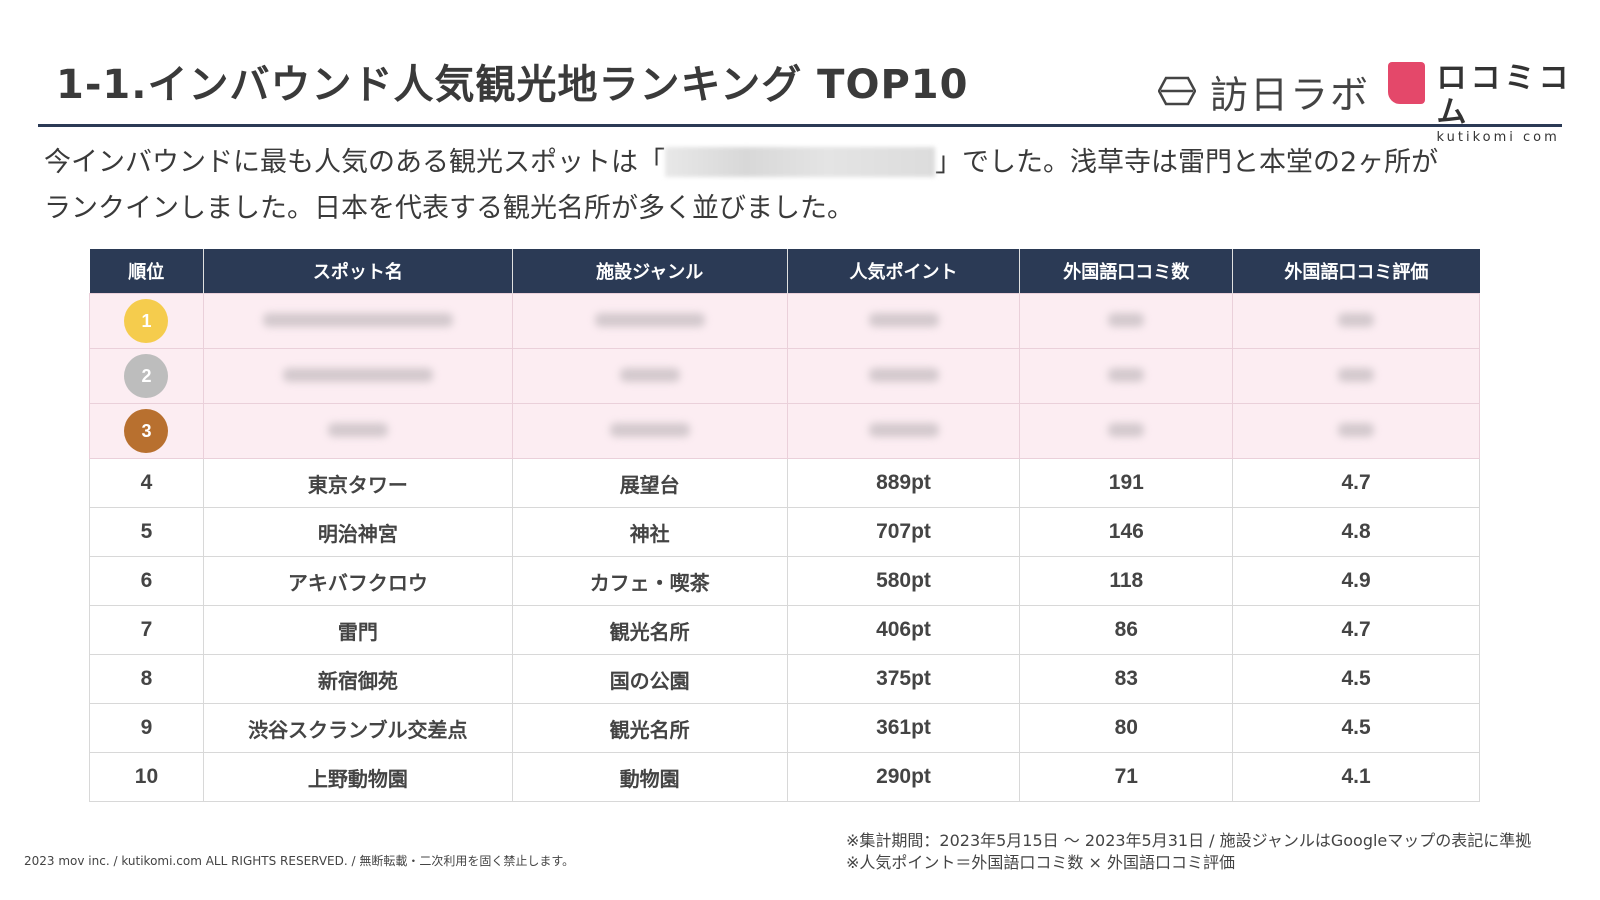 The width and height of the screenshot is (1600, 900). I want to click on hexagon-logo-icon, so click(1177, 91).